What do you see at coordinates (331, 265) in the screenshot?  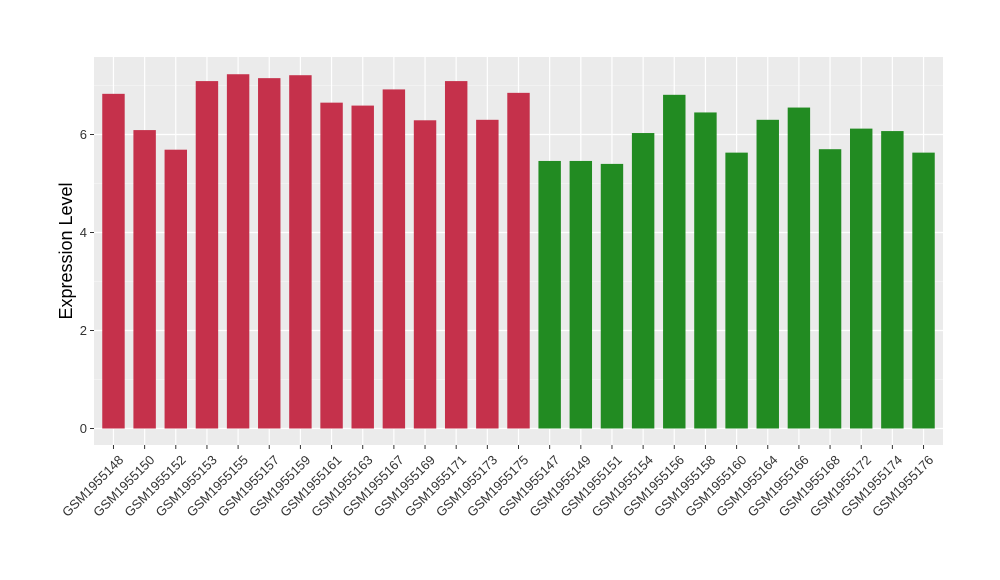 I see `bar-GSM1955161` at bounding box center [331, 265].